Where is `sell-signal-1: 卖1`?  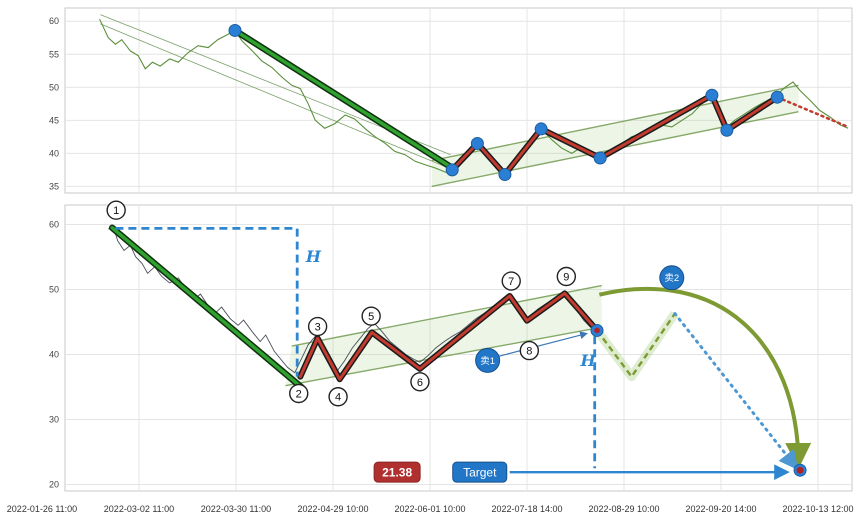
sell-signal-1: 卖1 is located at coordinates (488, 360).